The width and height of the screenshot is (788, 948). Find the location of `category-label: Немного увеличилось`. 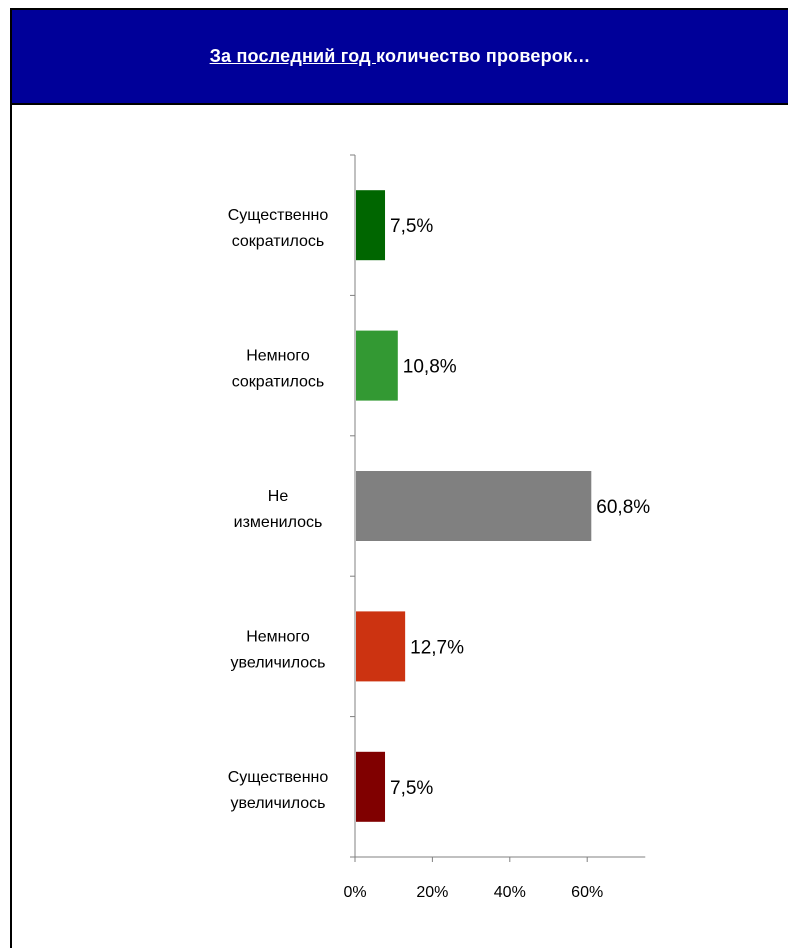

category-label: Немного увеличилось is located at coordinates (278, 649).